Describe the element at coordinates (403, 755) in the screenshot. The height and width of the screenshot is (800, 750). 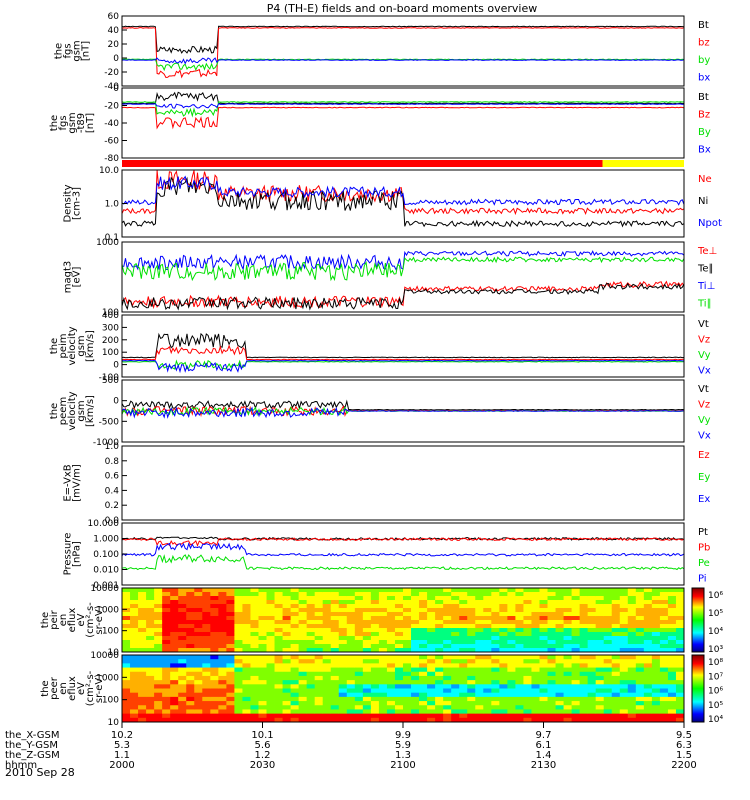
I see `x-axis-value: 1.3` at that location.